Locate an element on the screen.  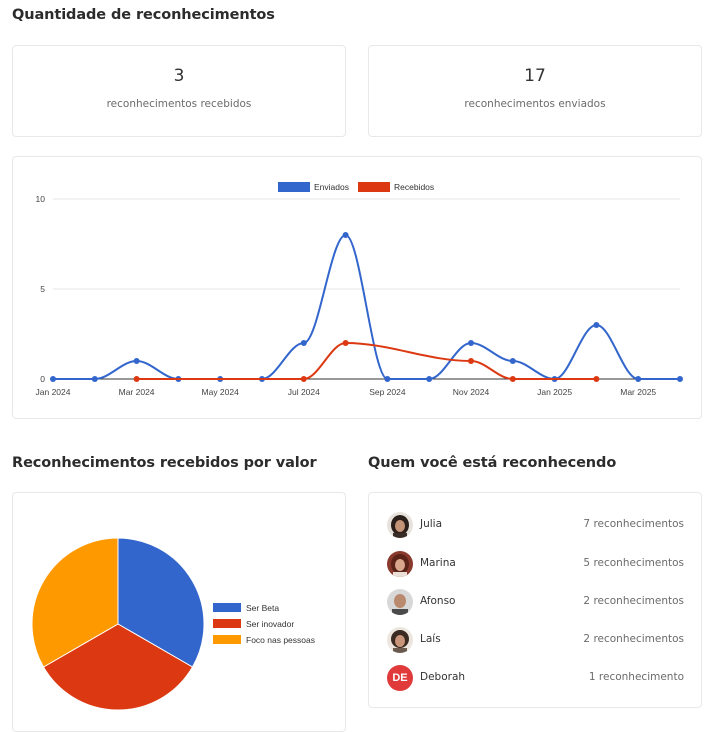
person-row-afonso: Afonso 2 reconhecimentos is located at coordinates (535, 602).